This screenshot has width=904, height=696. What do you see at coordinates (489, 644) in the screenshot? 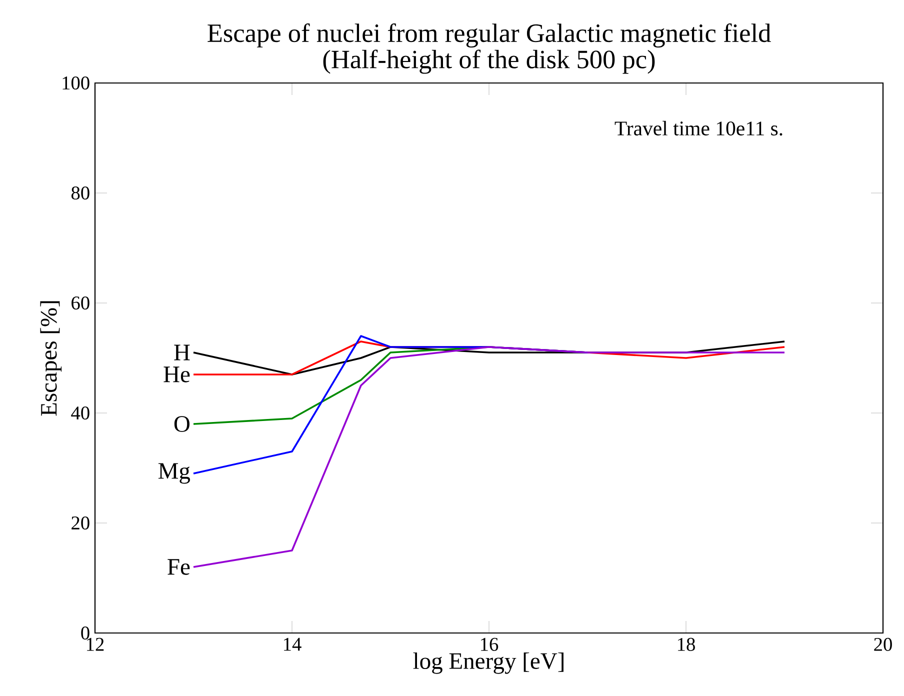
I see `x-tick-label: 16` at bounding box center [489, 644].